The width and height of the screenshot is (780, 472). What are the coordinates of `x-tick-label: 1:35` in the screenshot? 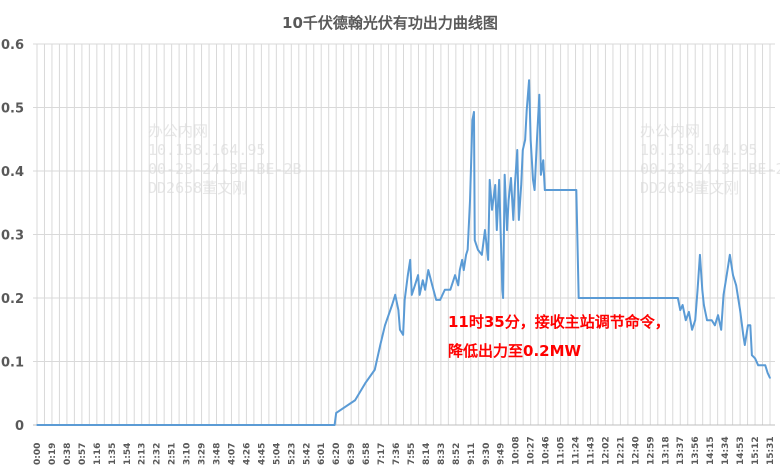 It's located at (113, 454).